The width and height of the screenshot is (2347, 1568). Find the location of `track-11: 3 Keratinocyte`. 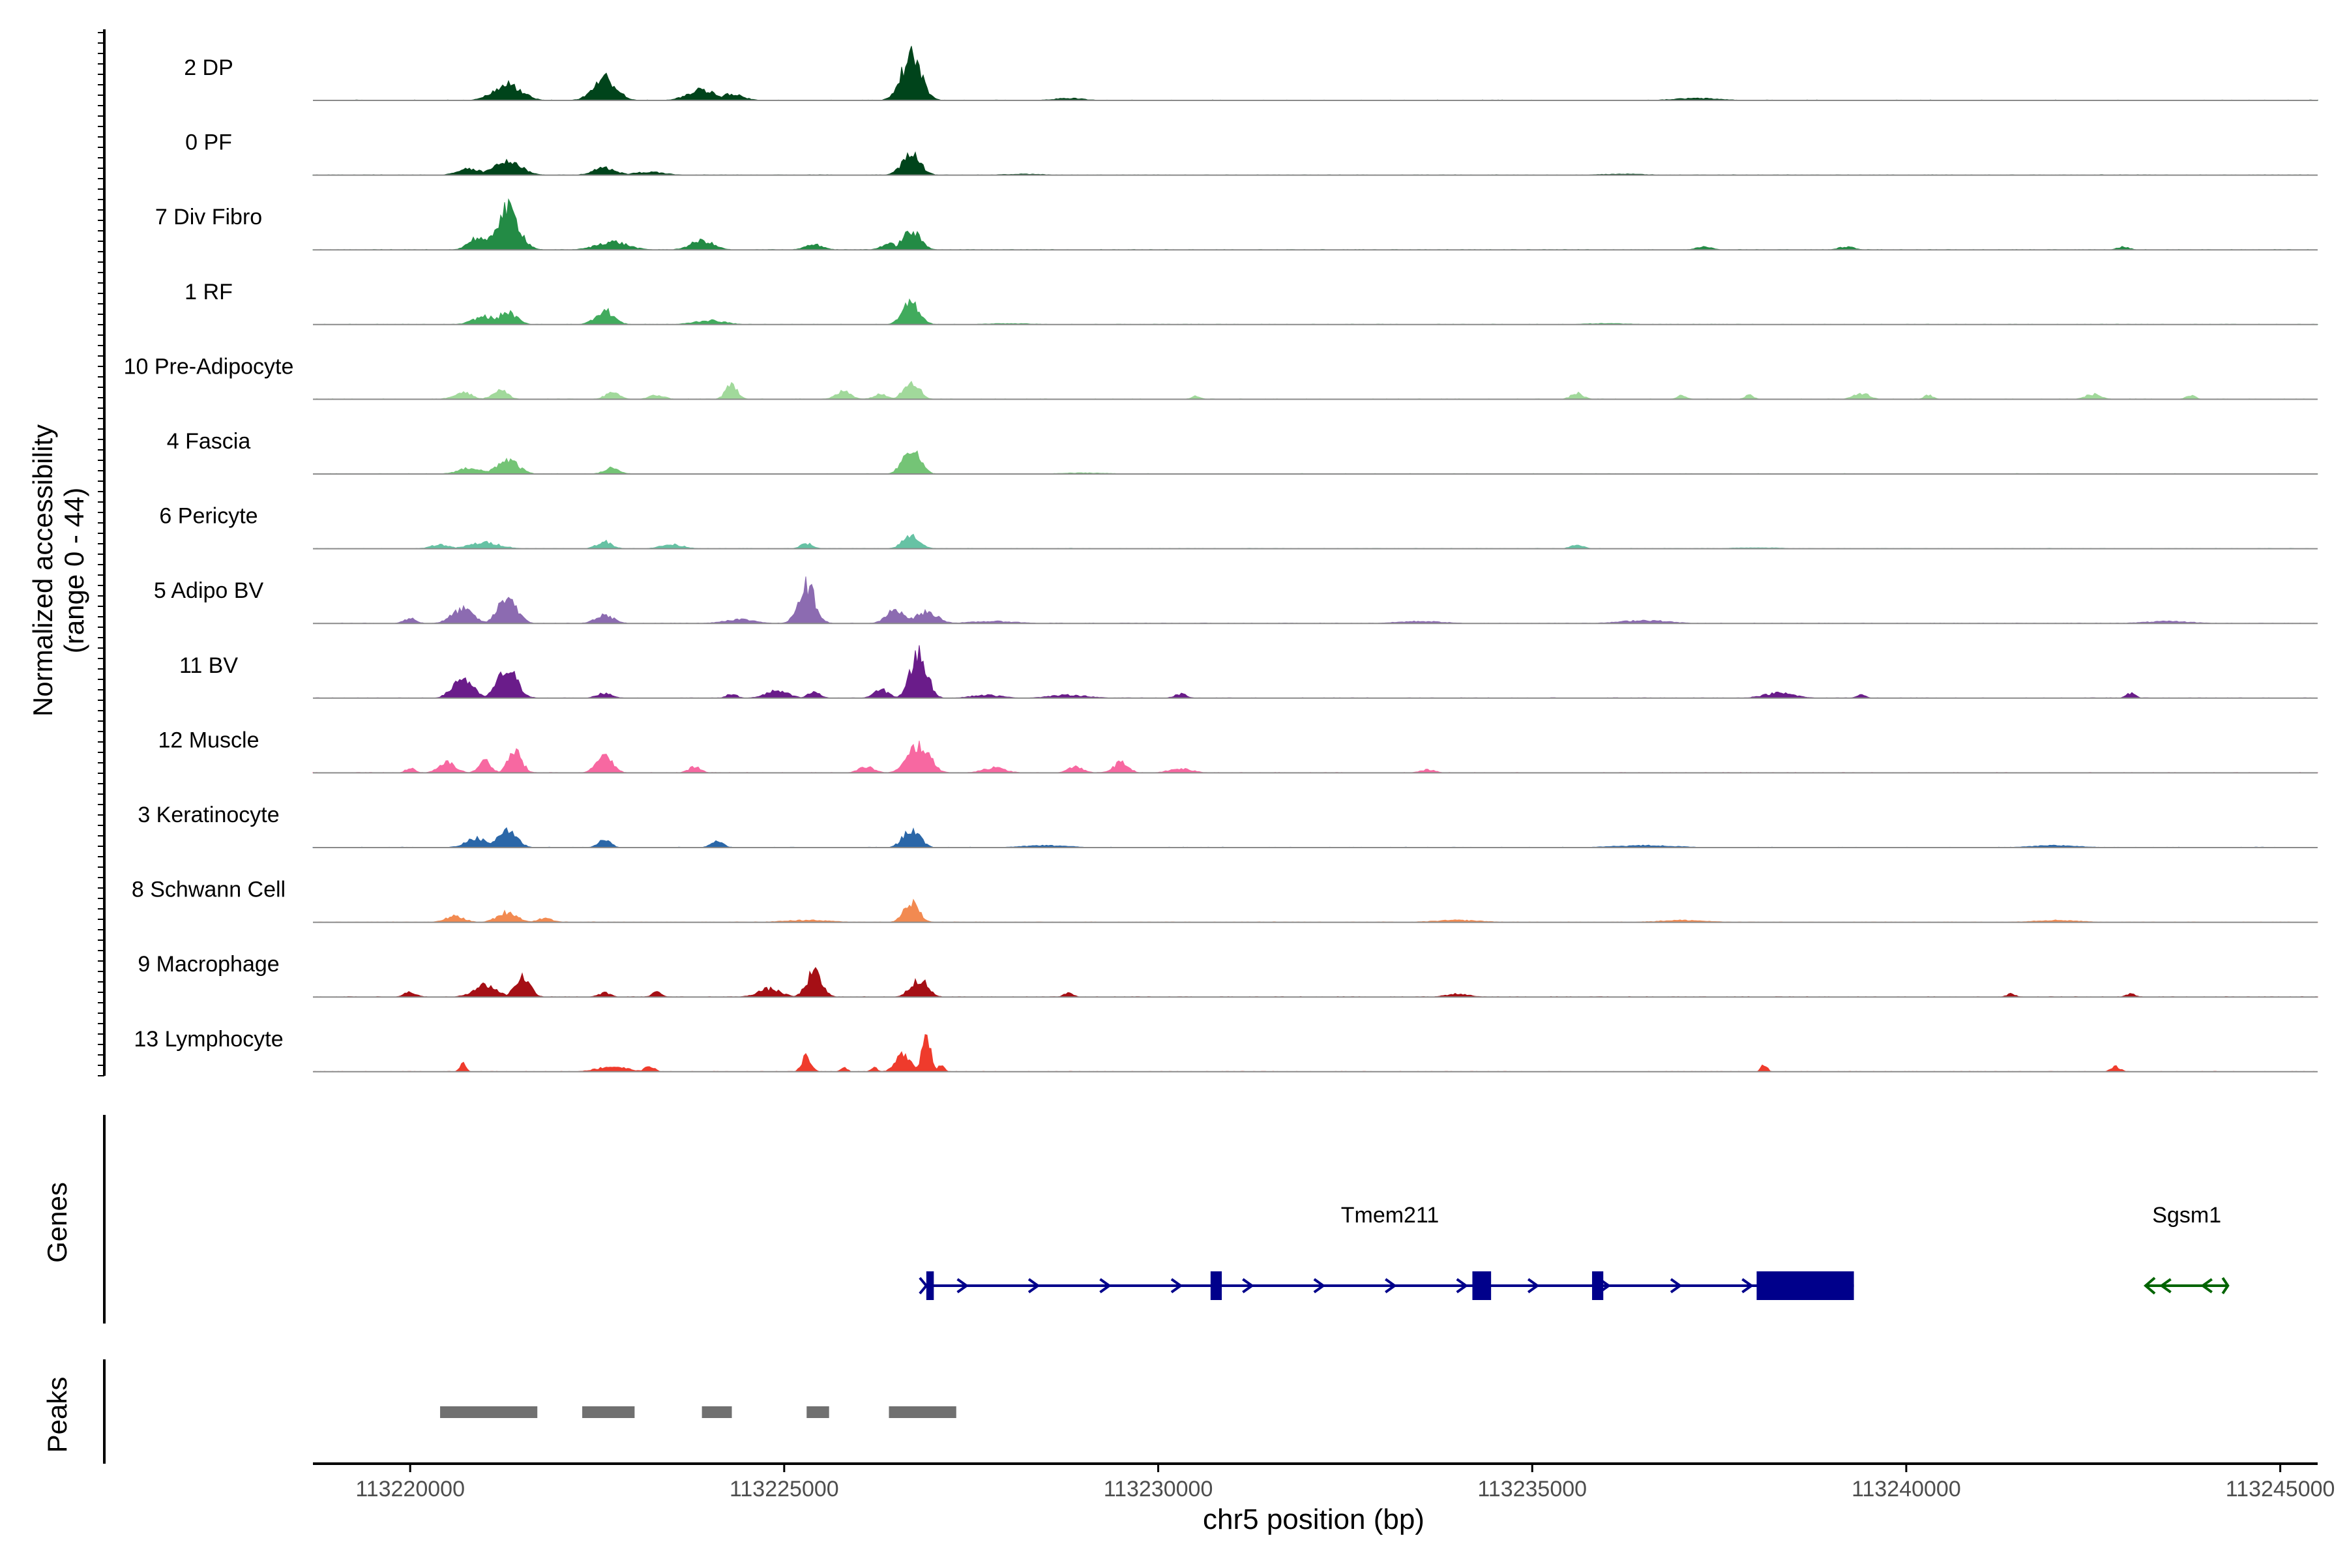

track-11: 3 Keratinocyte is located at coordinates (1228, 826).